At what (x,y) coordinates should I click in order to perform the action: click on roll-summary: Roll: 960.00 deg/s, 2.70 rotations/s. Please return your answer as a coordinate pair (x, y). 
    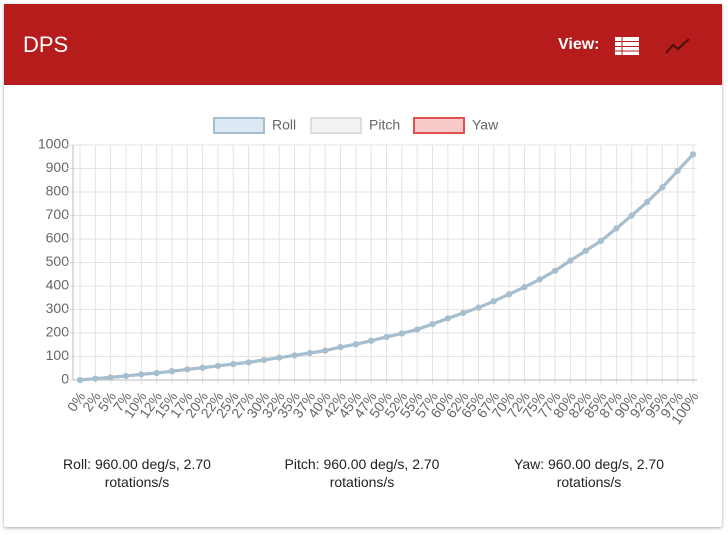
    Looking at the image, I should click on (137, 473).